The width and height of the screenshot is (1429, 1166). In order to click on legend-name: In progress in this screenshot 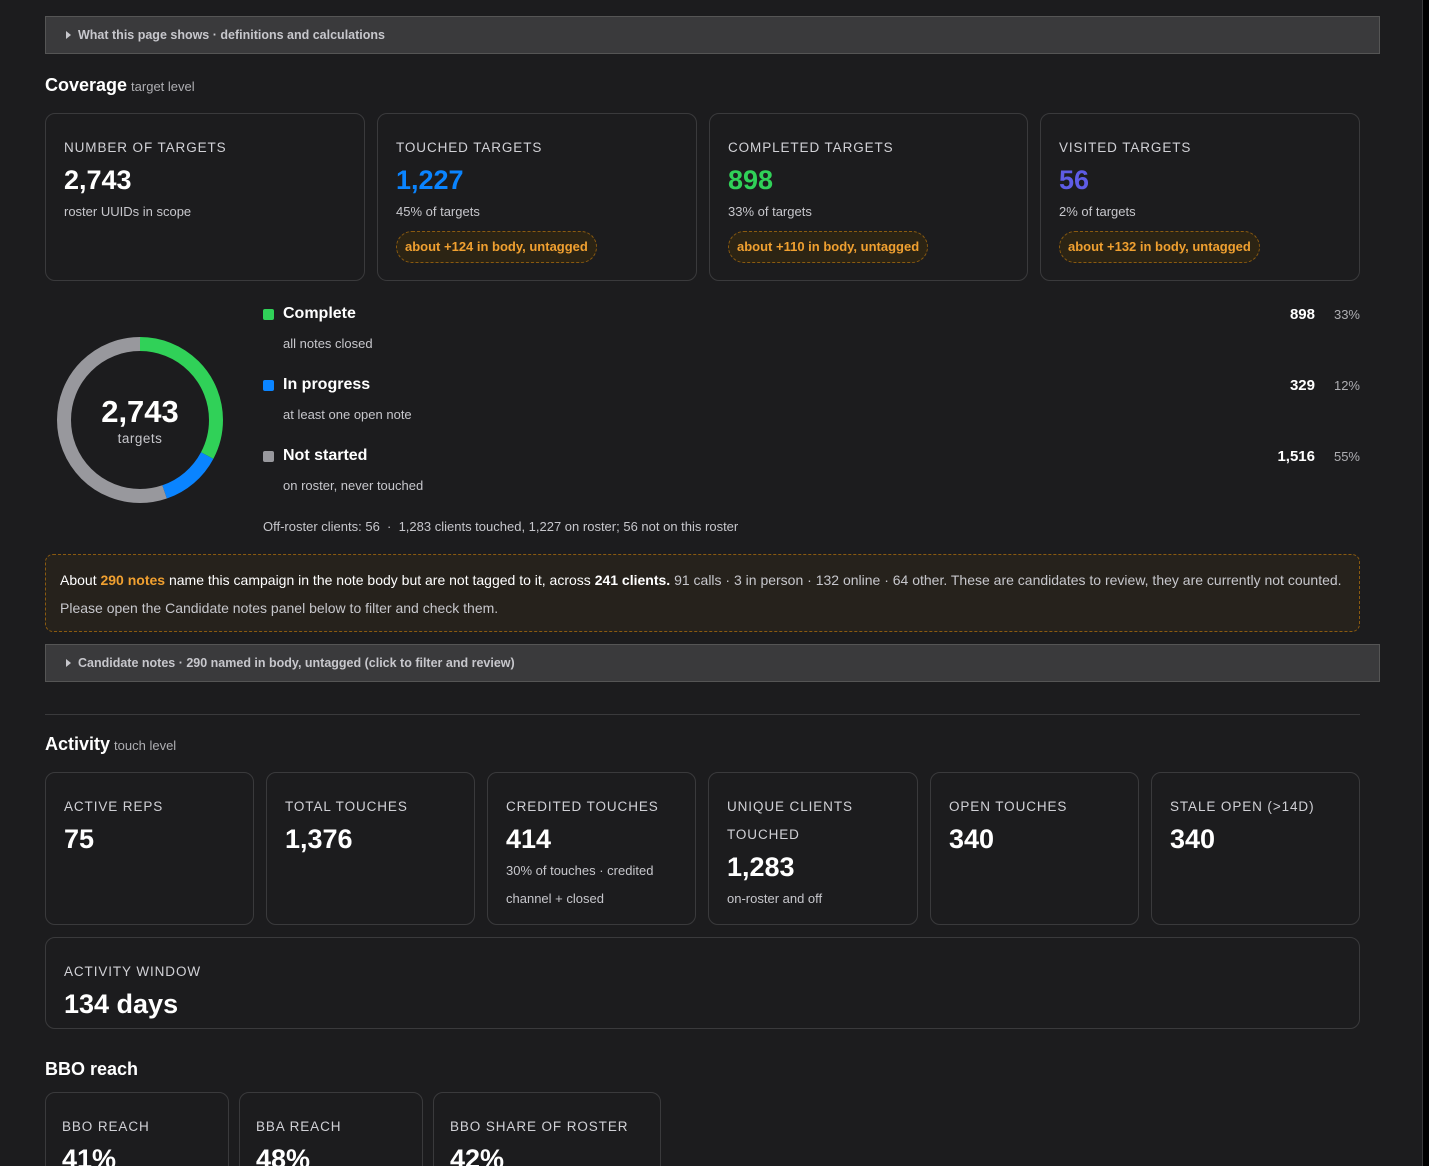, I will do `click(327, 384)`.